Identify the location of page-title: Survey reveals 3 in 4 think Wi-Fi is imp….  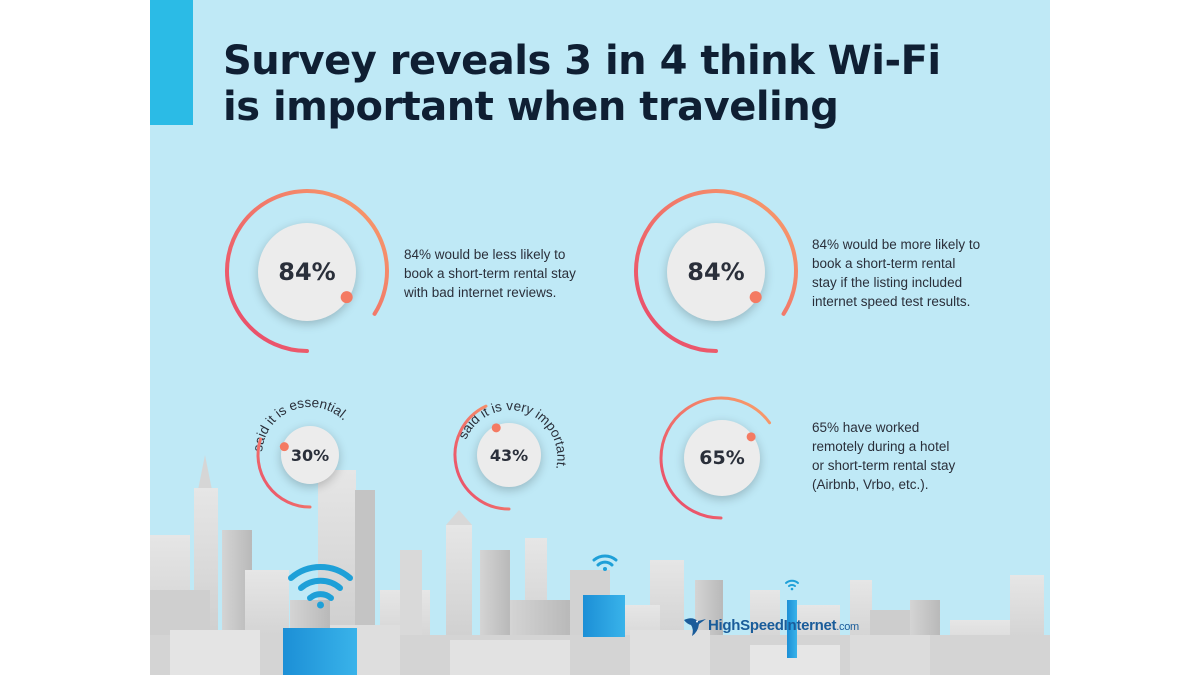
(582, 84).